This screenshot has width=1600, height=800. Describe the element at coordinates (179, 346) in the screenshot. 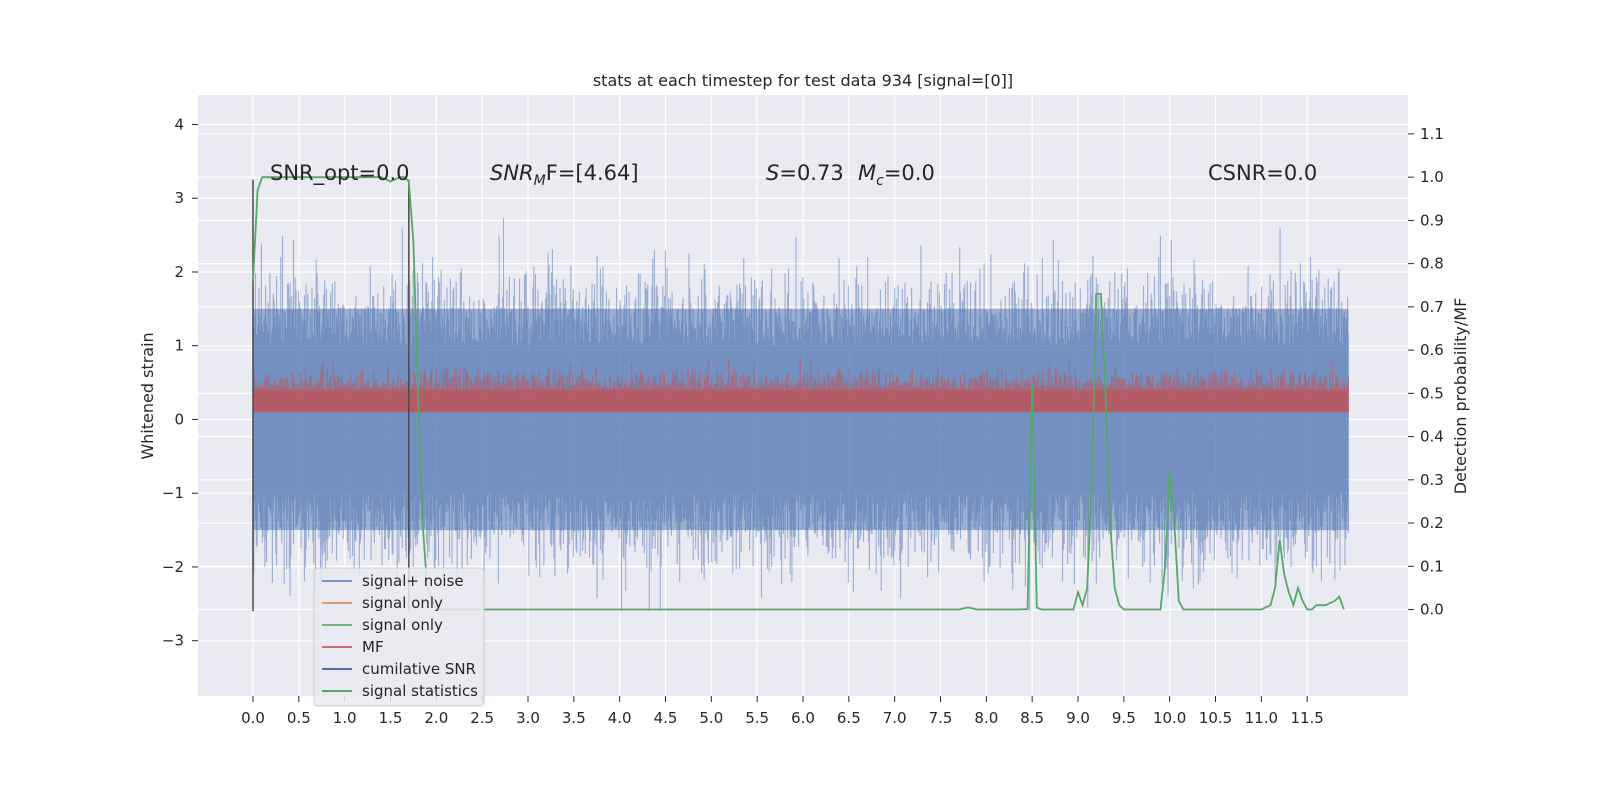

I see `y-tick-label: 1` at that location.